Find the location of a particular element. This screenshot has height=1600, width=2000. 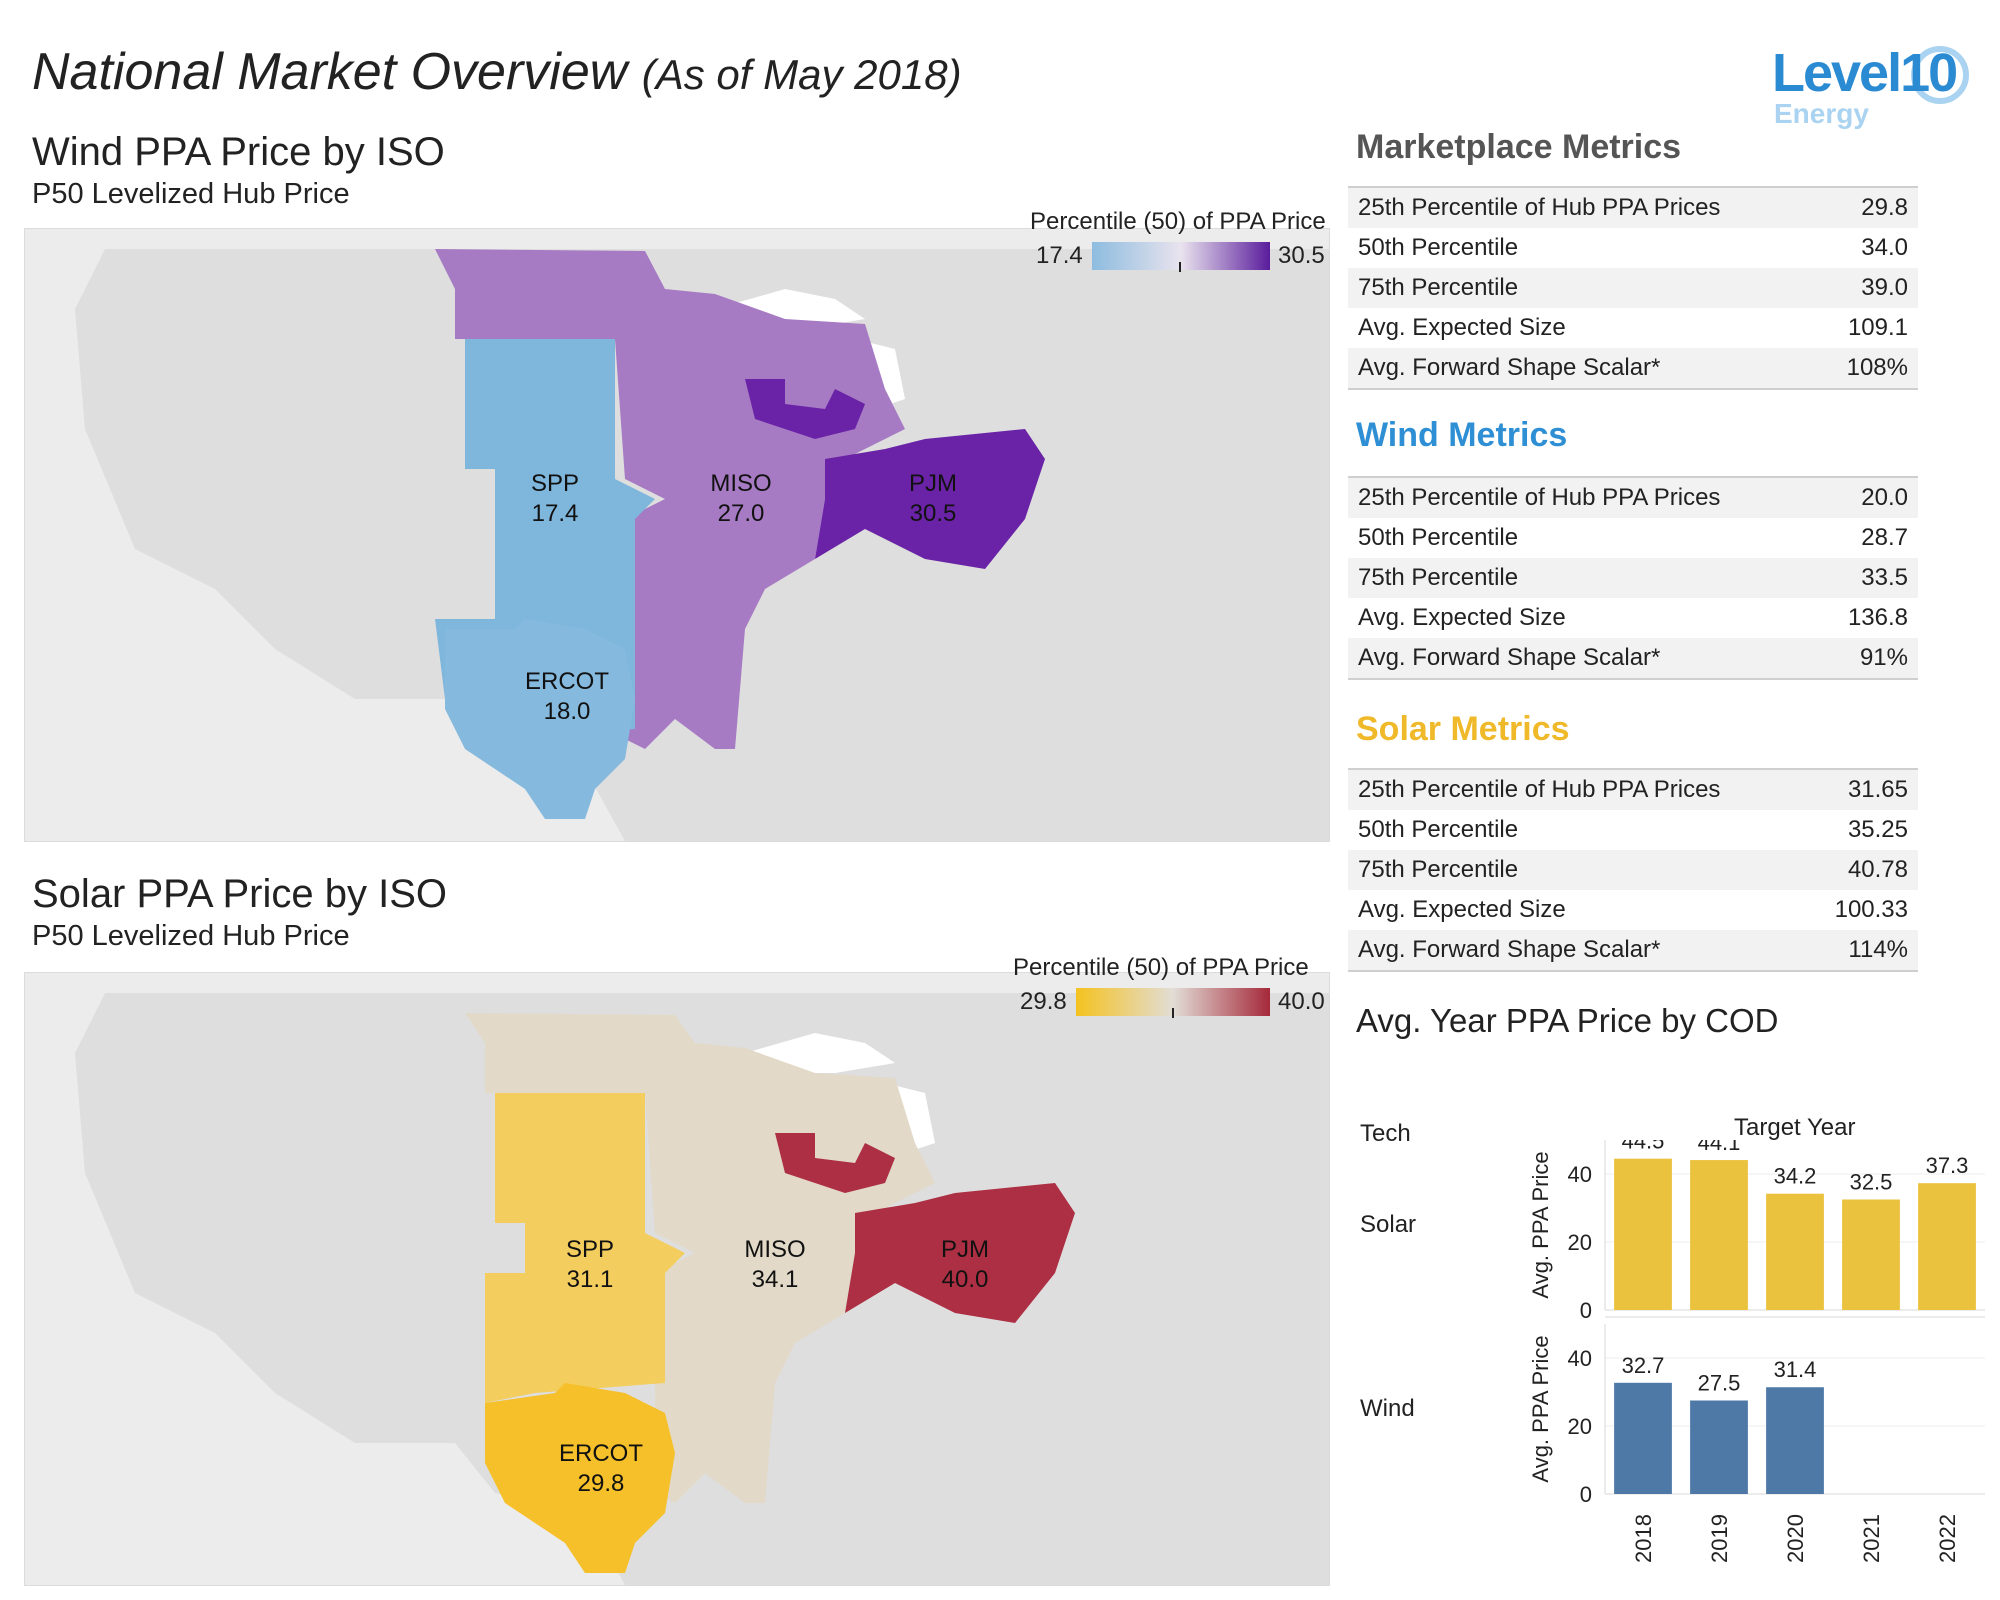

metric-value: 20.0 is located at coordinates (1884, 497).